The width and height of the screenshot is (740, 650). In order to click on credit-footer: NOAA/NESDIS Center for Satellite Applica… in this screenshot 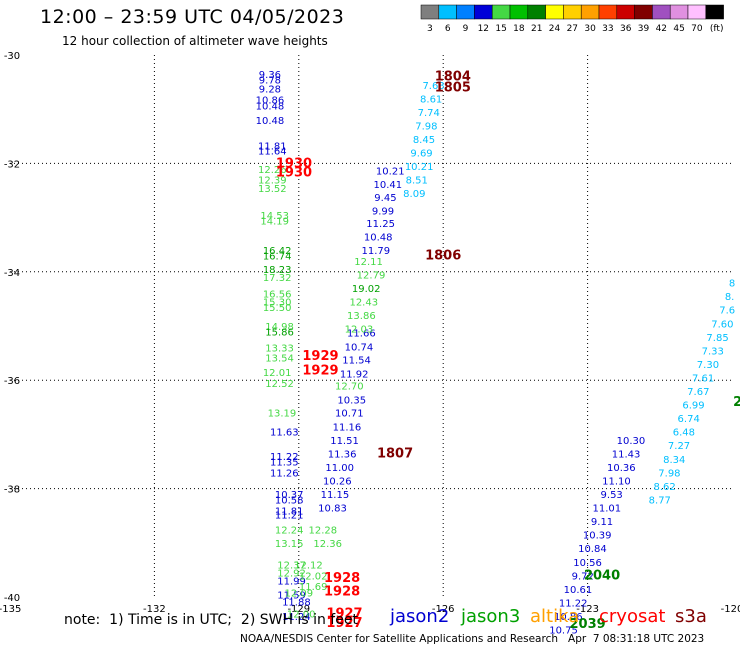, I will do `click(472, 639)`.